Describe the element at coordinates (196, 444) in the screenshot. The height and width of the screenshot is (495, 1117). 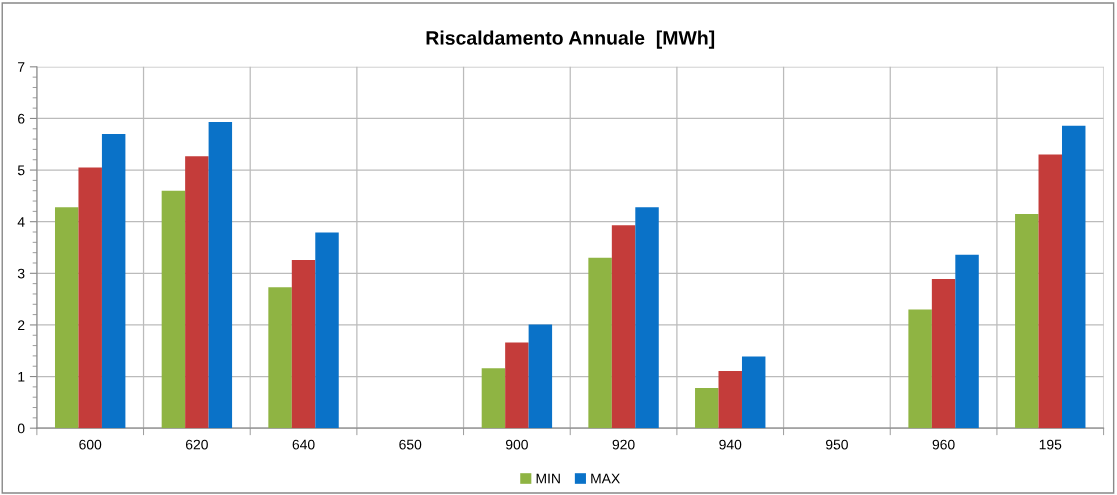
I see `x-tick-label: 620` at that location.